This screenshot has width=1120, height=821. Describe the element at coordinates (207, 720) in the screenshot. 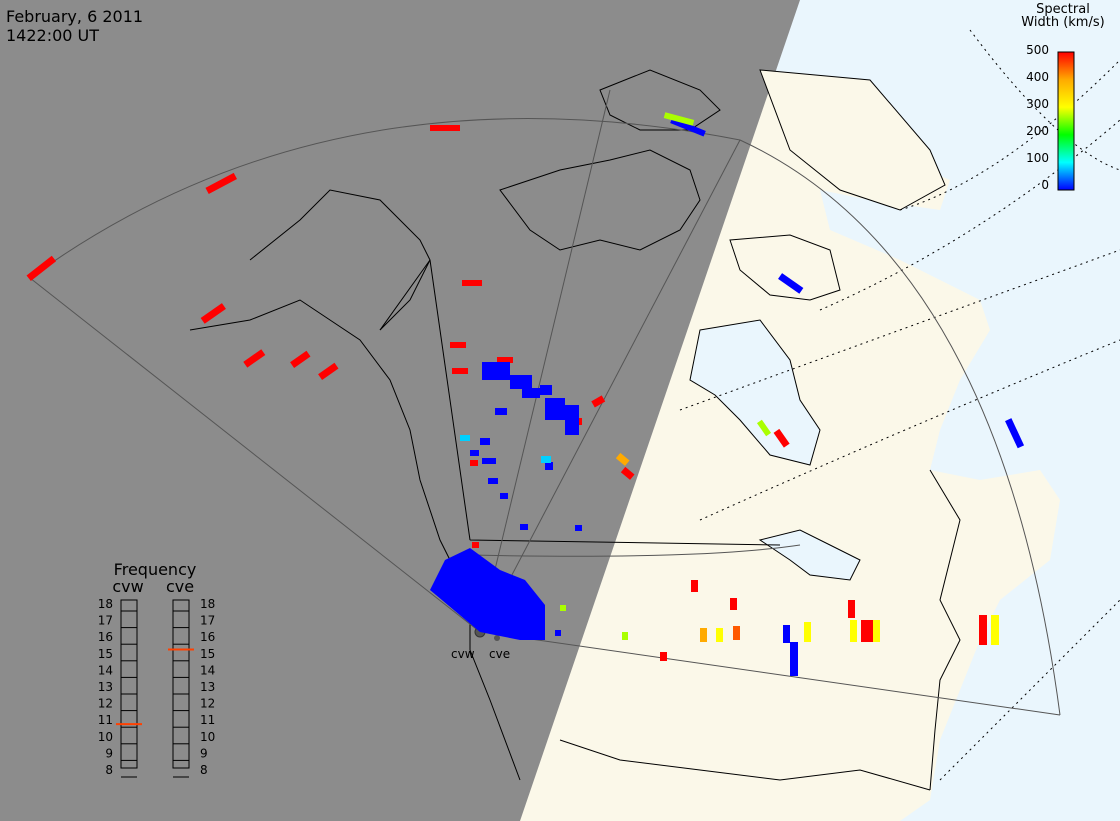

I see `frequency-tick-label-cve: 11` at that location.